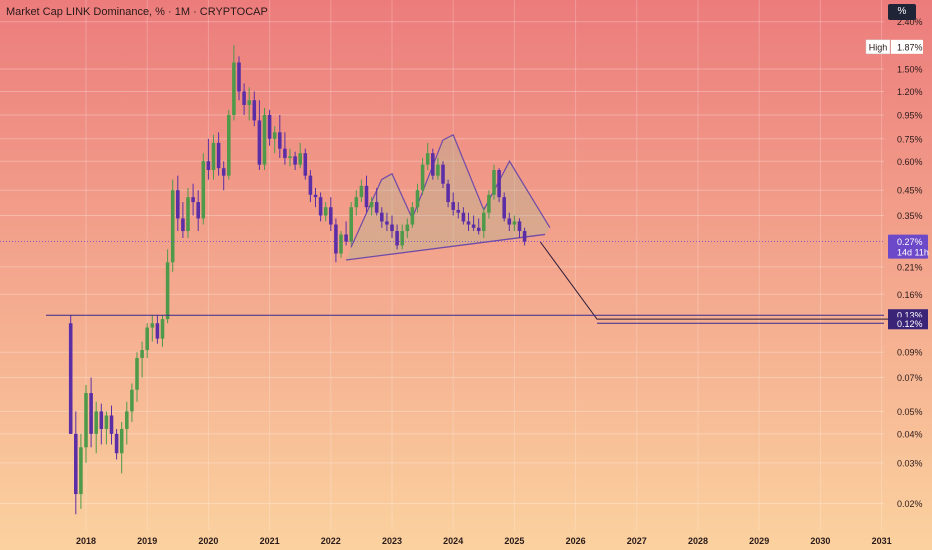  Describe the element at coordinates (910, 242) in the screenshot. I see `current-price-value: 0.27%` at that location.